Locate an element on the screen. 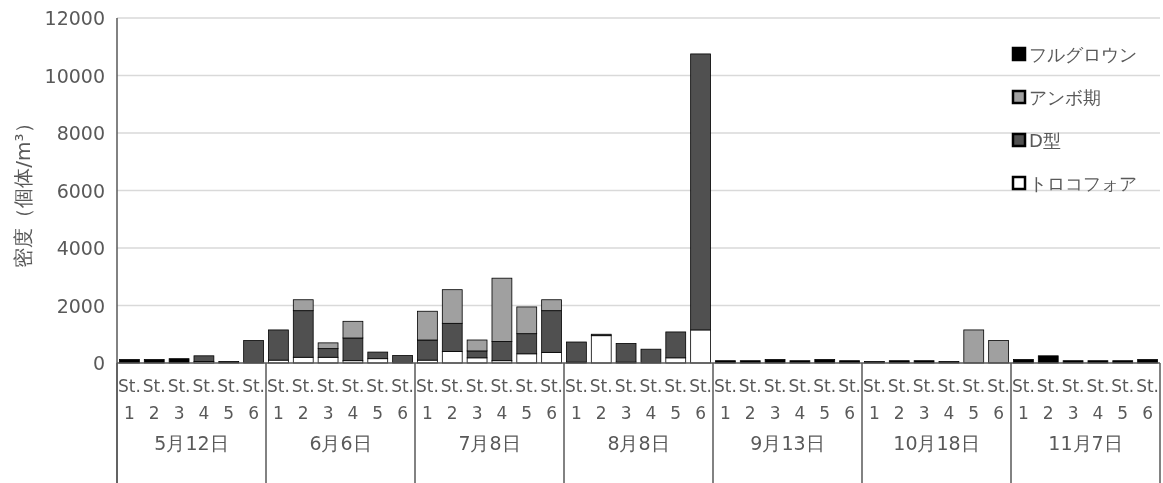 The image size is (1163, 483). y-tick-label: 12000 is located at coordinates (74, 18).